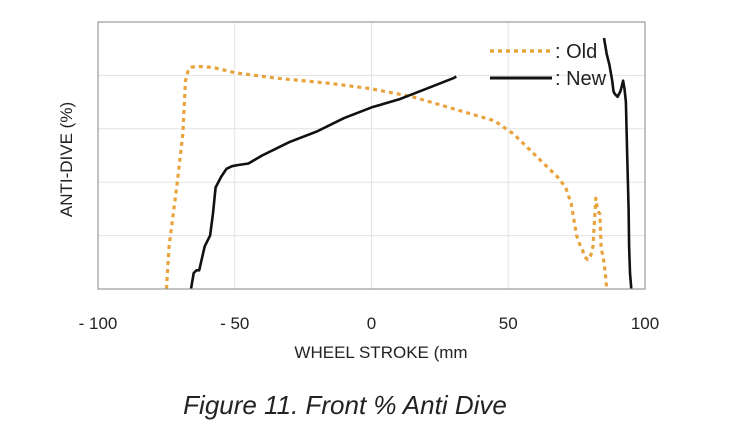  Describe the element at coordinates (380, 352) in the screenshot. I see `x-axis-title: WHEEL STROKE (mm` at that location.